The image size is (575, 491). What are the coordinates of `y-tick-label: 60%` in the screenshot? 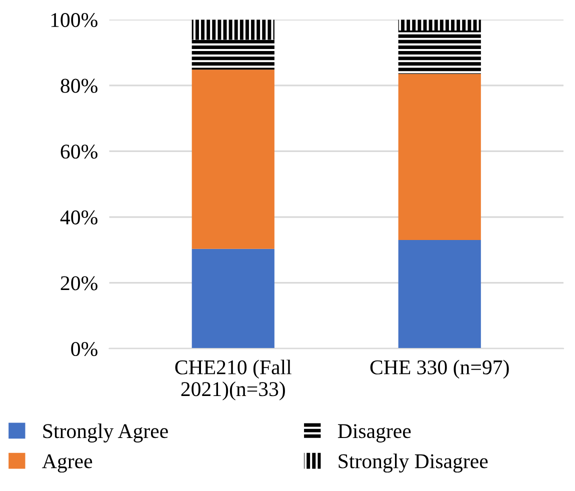 It's located at (79, 151).